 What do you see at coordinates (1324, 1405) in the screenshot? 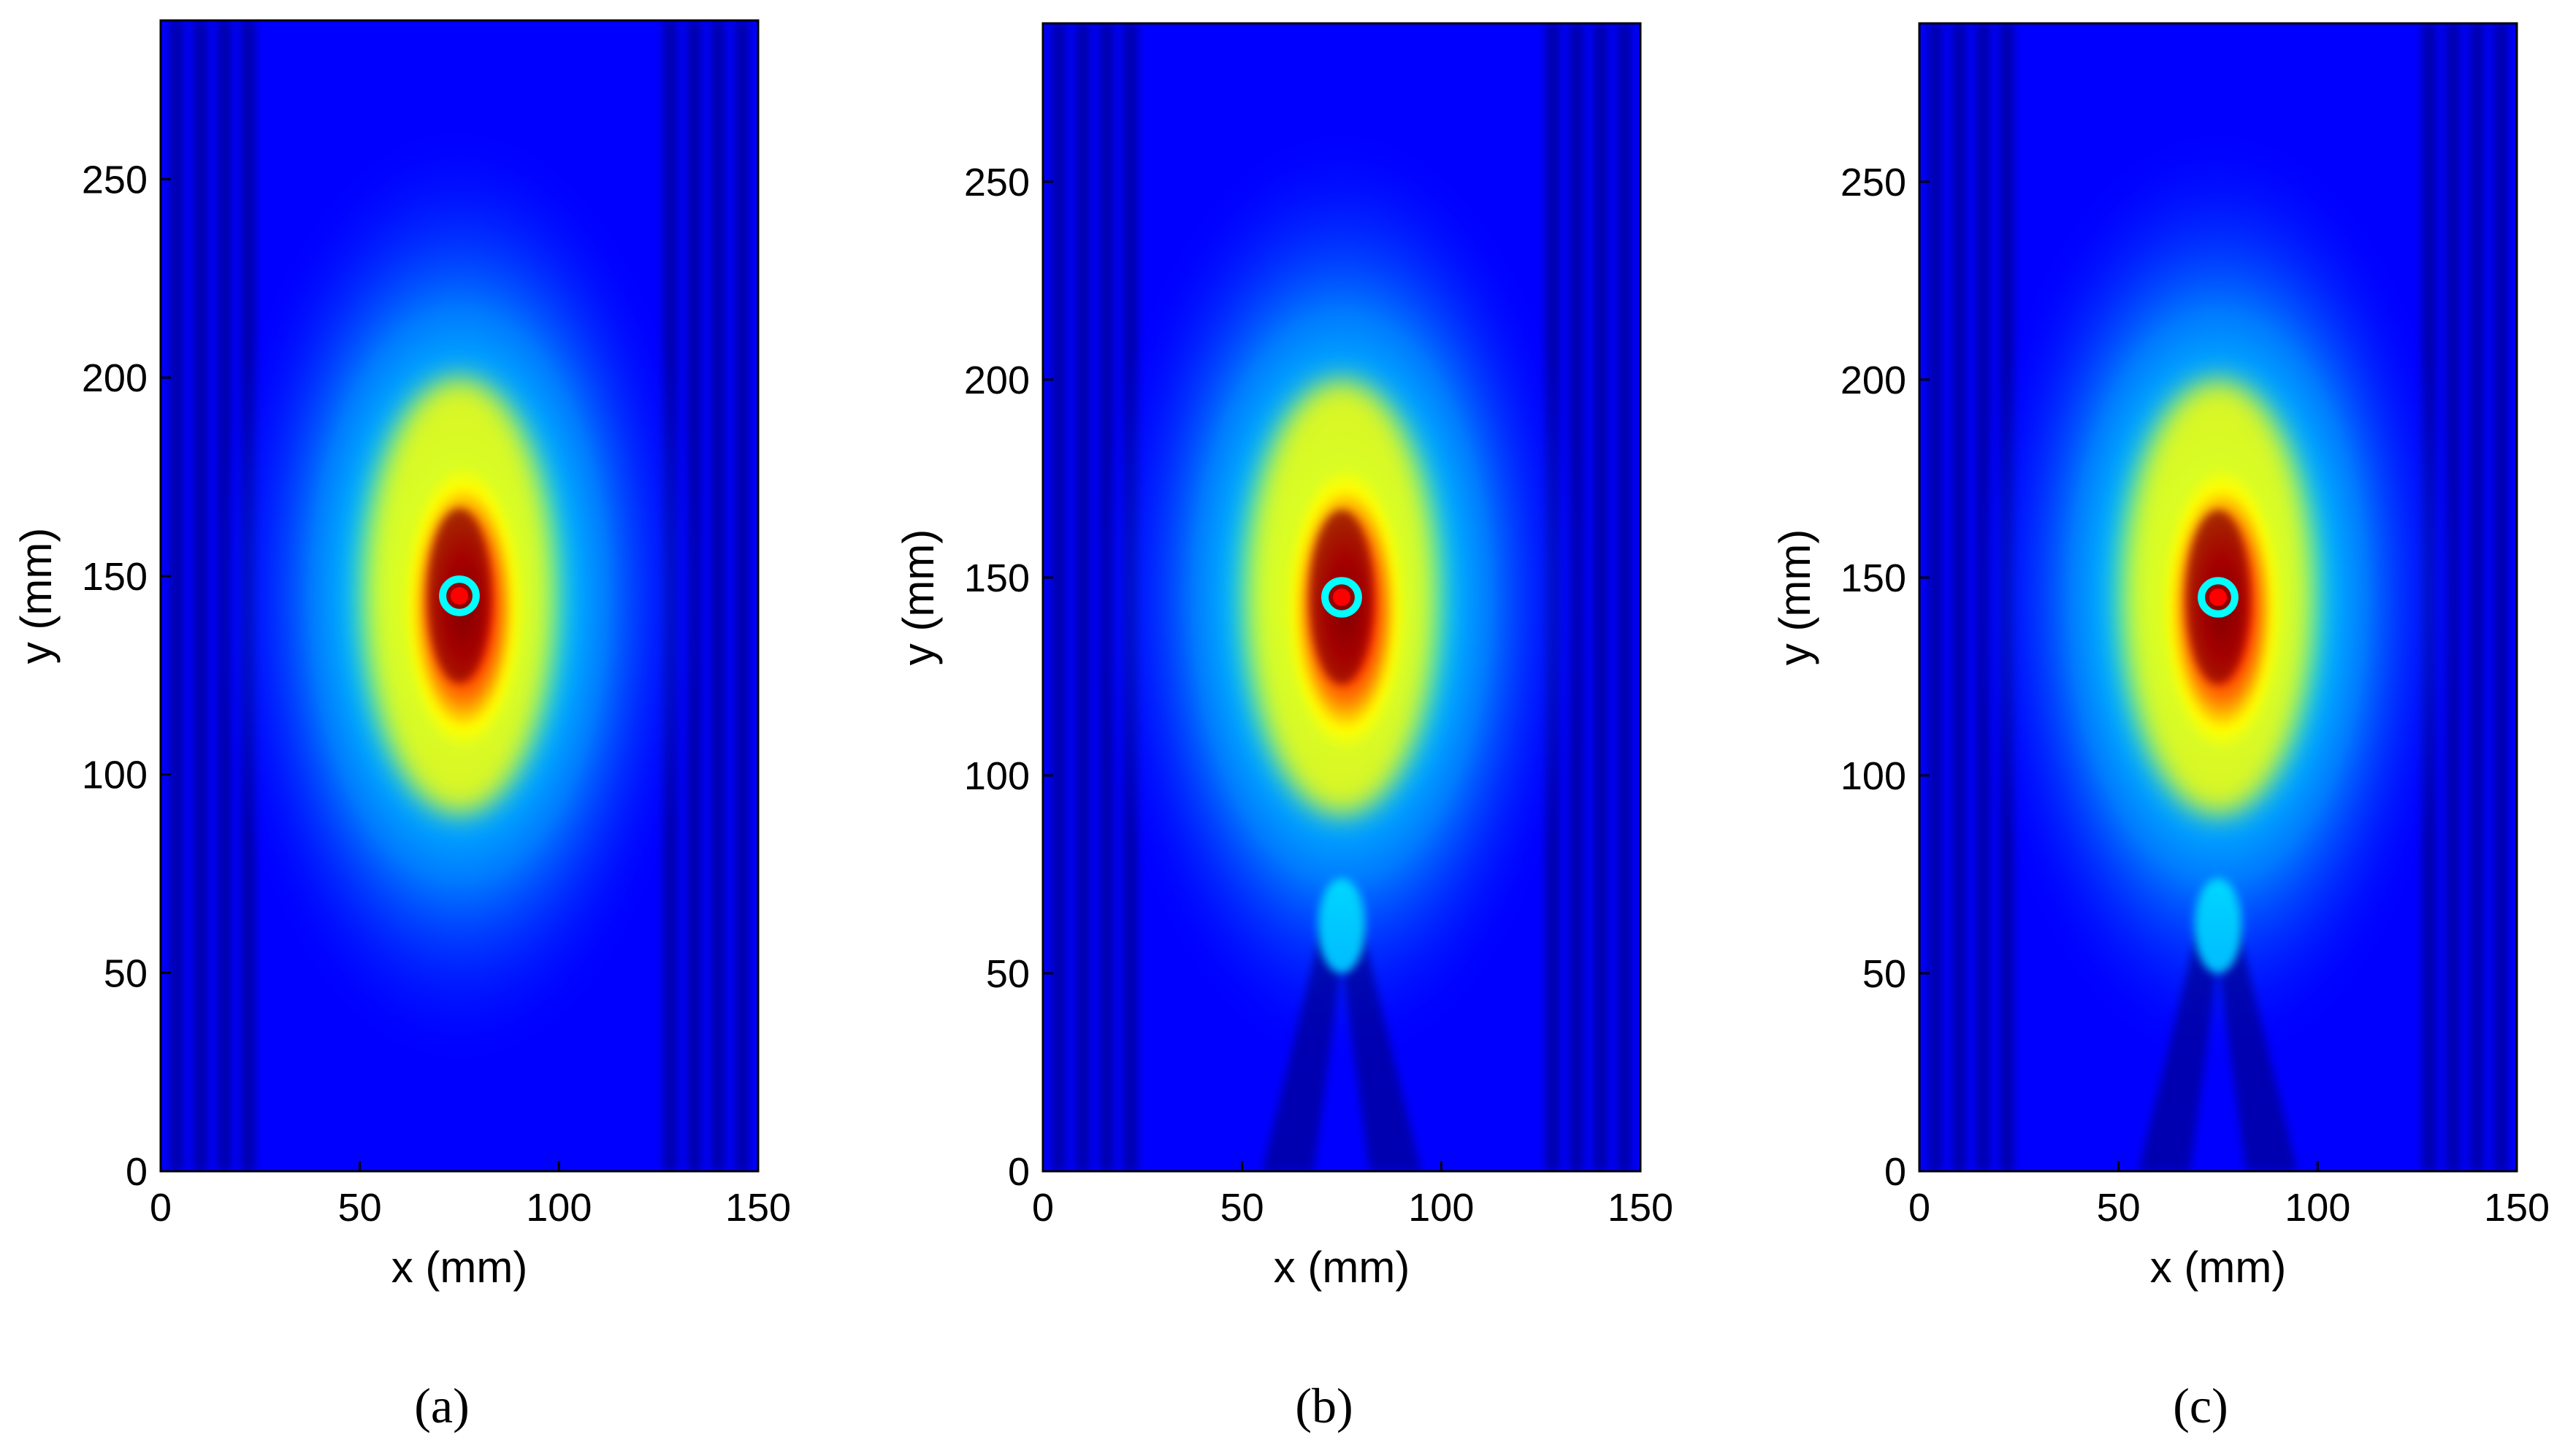
I see `panel-label: (b)` at bounding box center [1324, 1405].